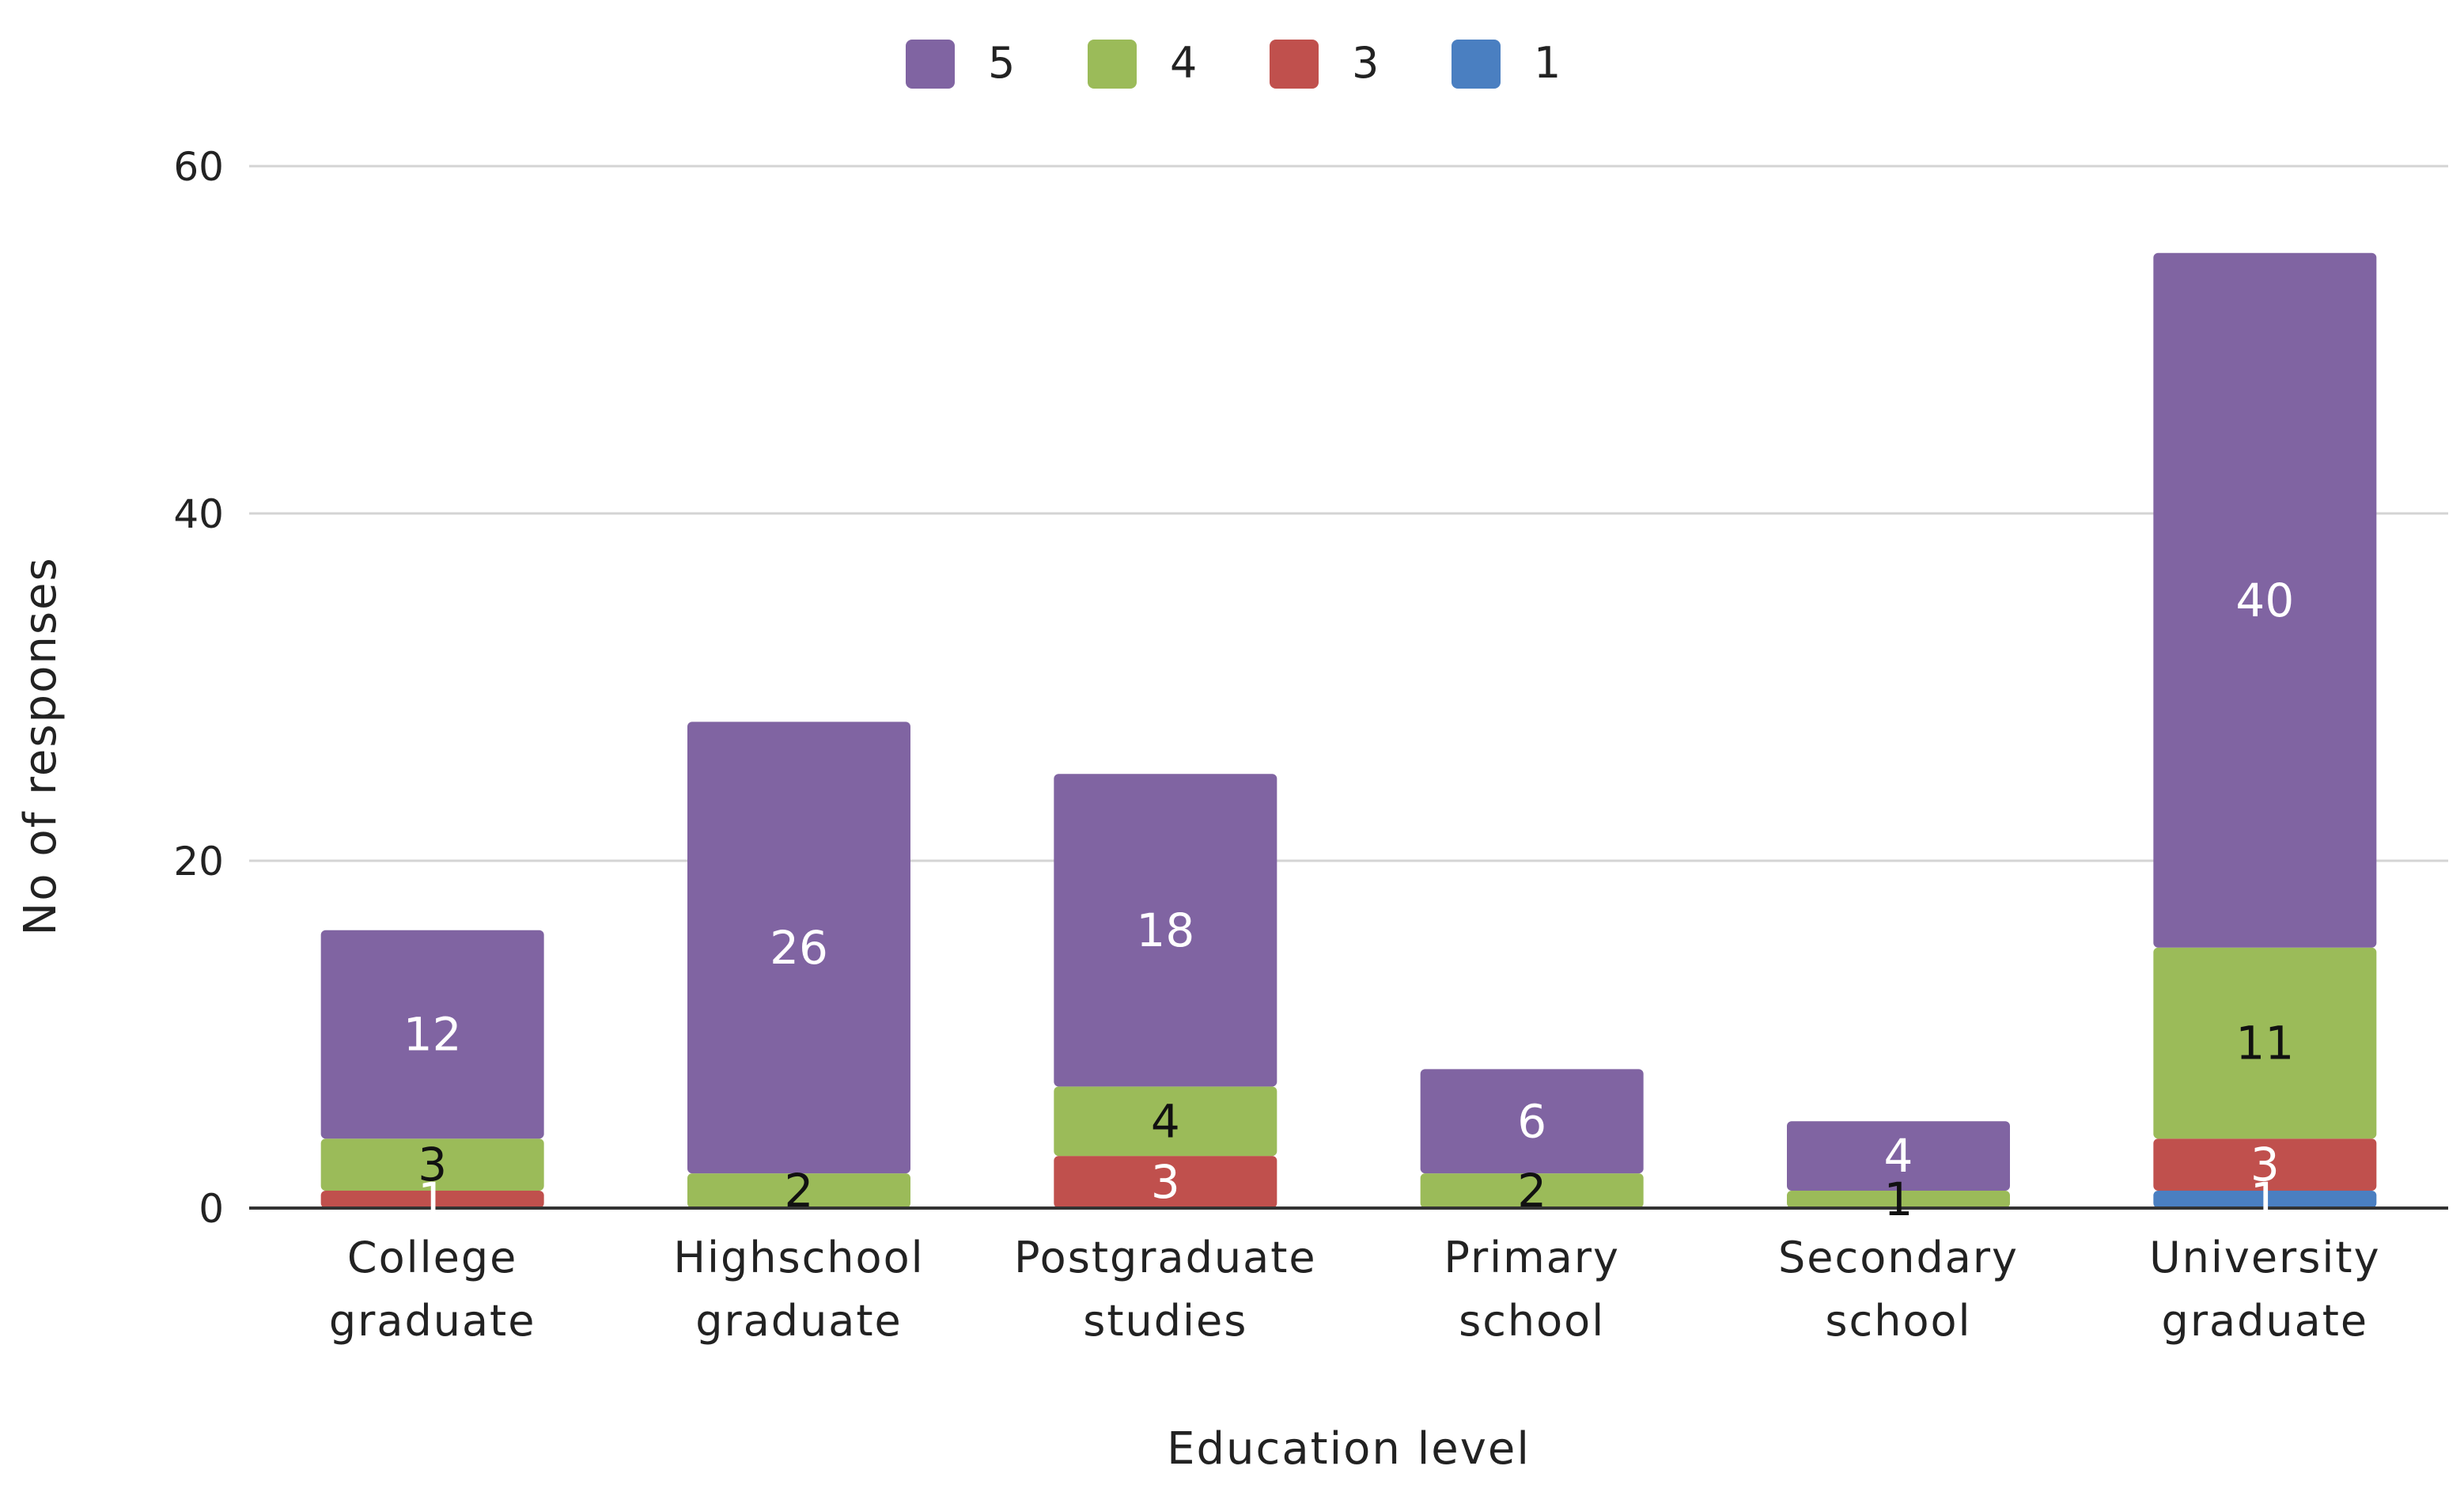  I want to click on data-label: 18, so click(1165, 930).